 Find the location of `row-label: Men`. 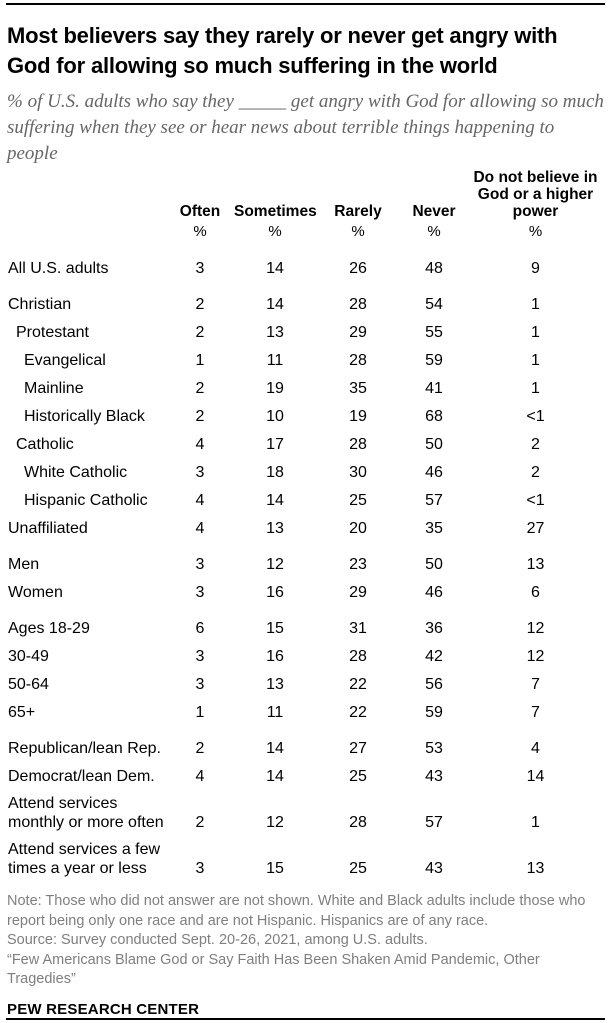

row-label: Men is located at coordinates (24, 564).